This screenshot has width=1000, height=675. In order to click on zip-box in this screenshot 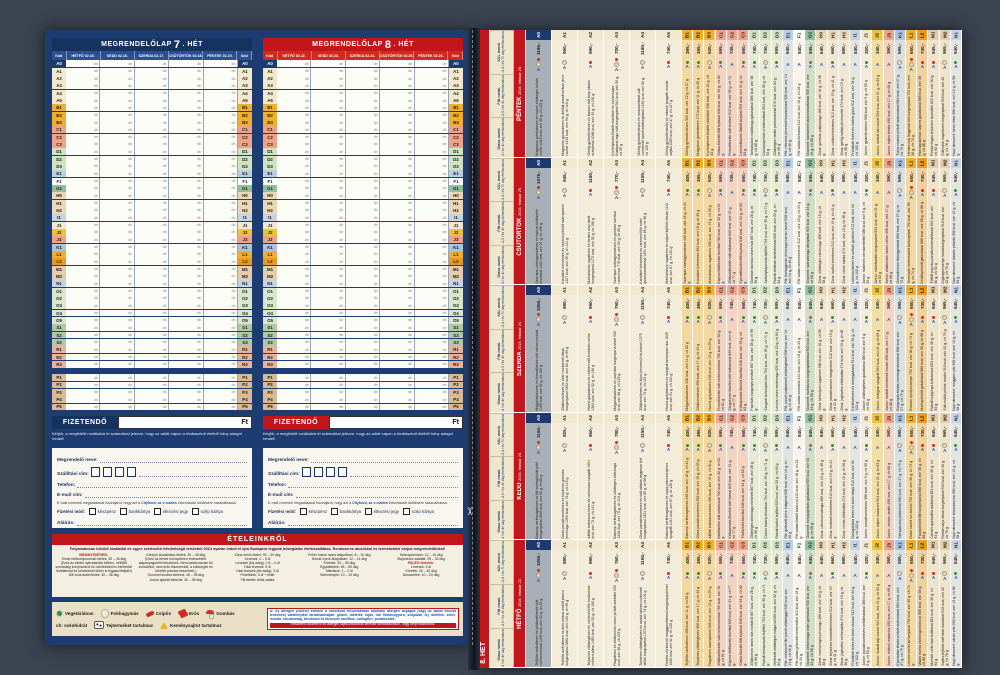, I will do `click(306, 472)`.